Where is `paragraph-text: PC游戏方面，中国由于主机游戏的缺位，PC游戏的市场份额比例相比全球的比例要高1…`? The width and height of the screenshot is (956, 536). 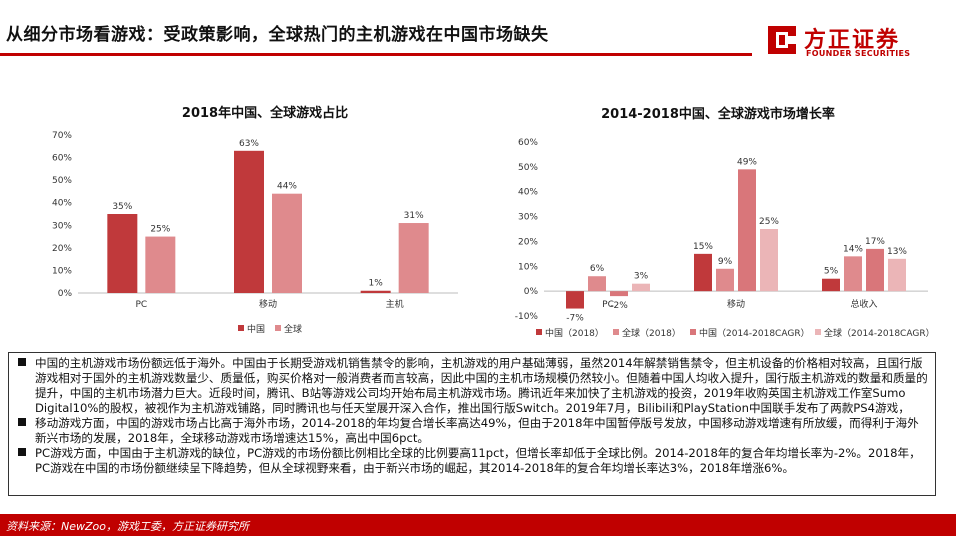 paragraph-text: PC游戏方面，中国由于主机游戏的缺位，PC游戏的市场份额比例相比全球的比例要高1… is located at coordinates (478, 460).